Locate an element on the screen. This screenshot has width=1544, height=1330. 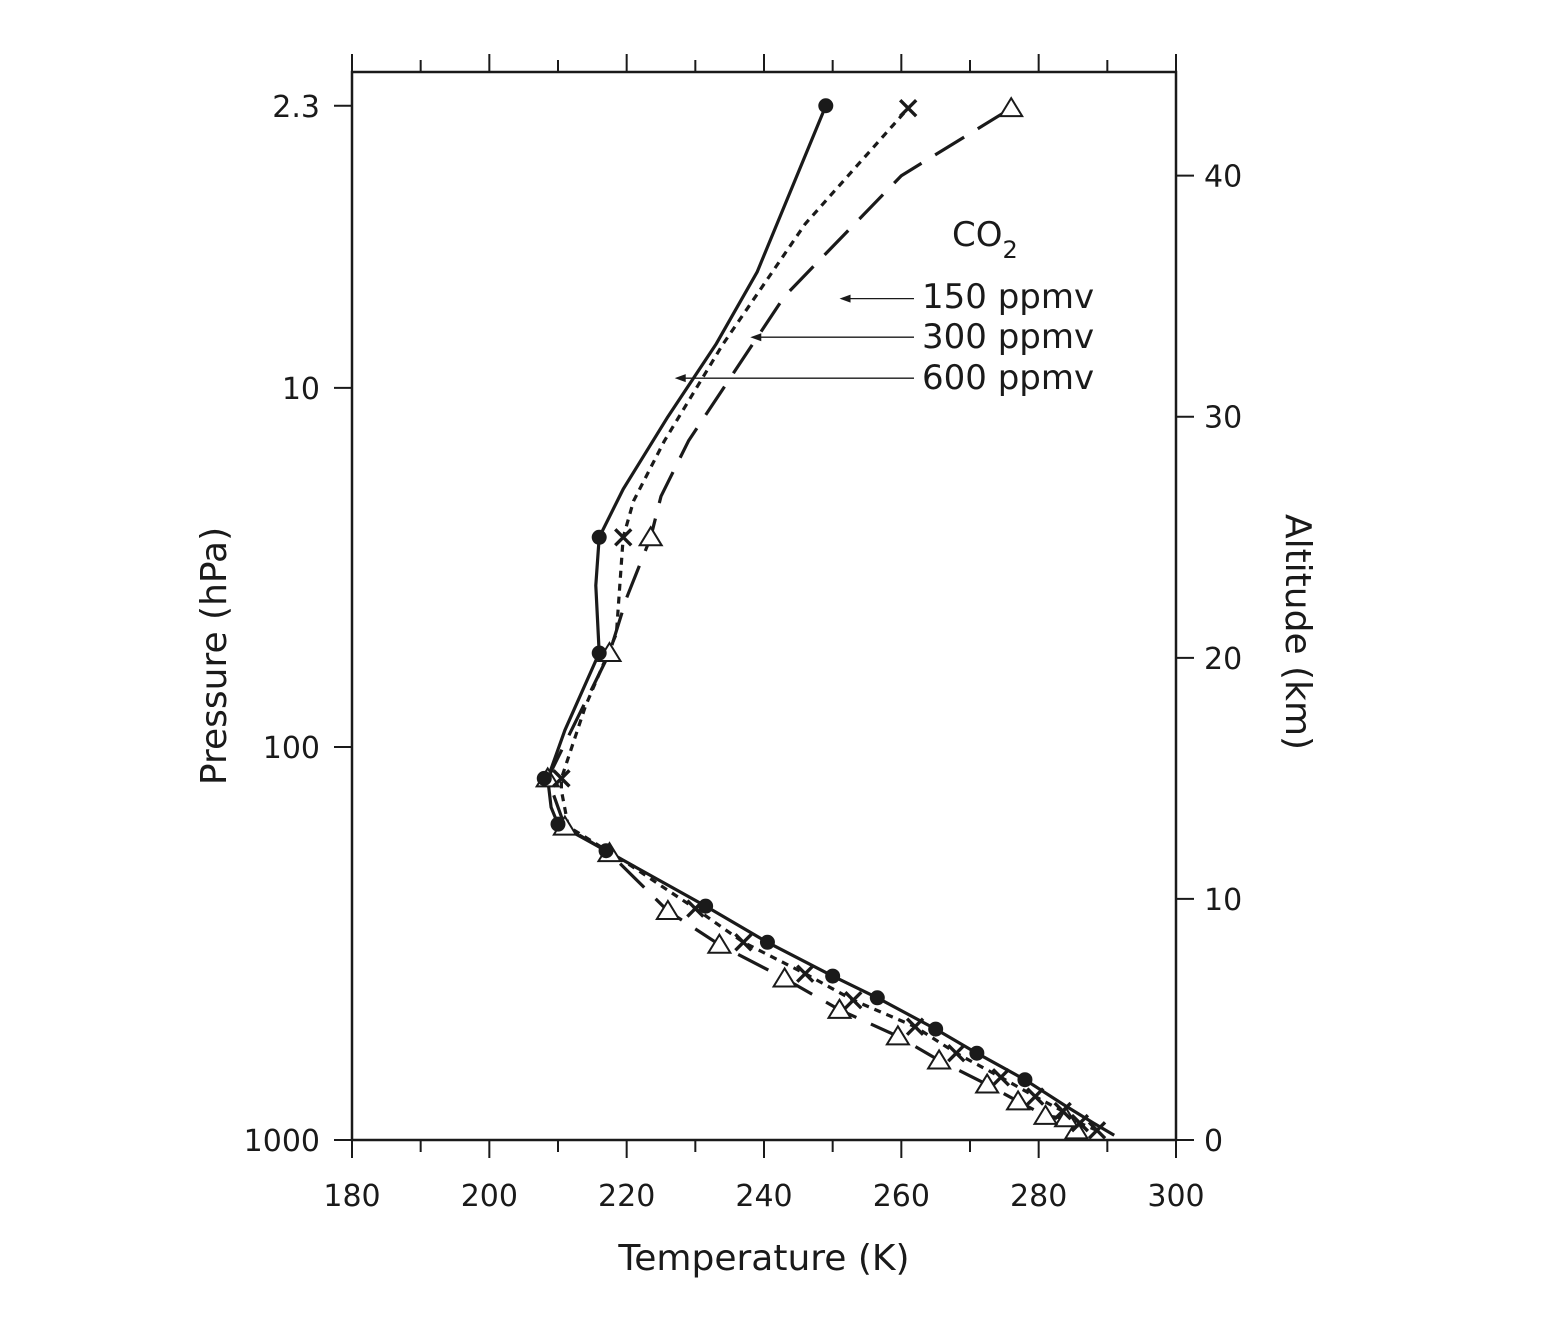
x-tick-label: 220 is located at coordinates (626, 1196).